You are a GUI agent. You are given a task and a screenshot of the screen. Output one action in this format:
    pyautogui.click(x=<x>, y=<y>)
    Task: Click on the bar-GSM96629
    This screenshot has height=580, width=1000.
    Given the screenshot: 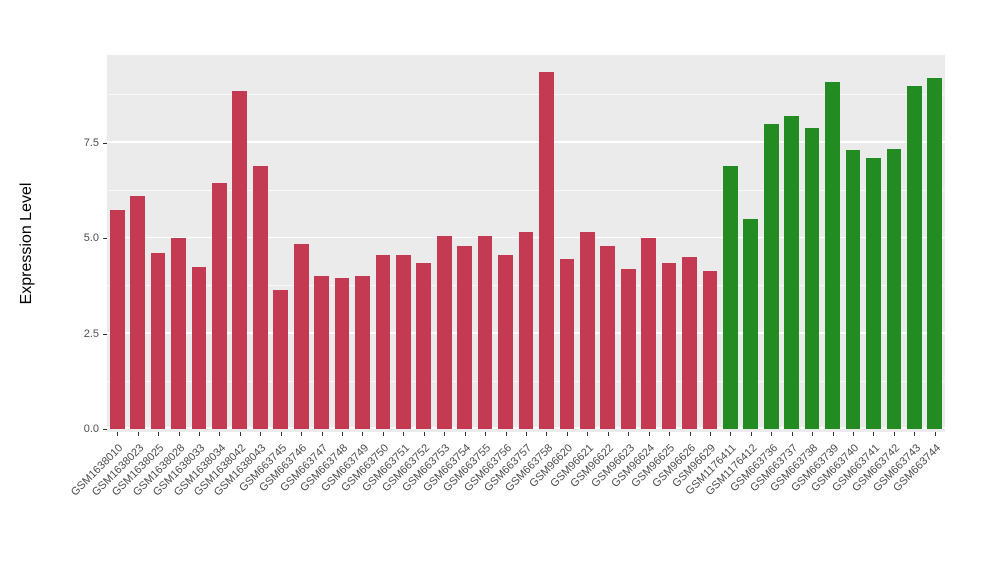 What is the action you would take?
    pyautogui.click(x=710, y=349)
    